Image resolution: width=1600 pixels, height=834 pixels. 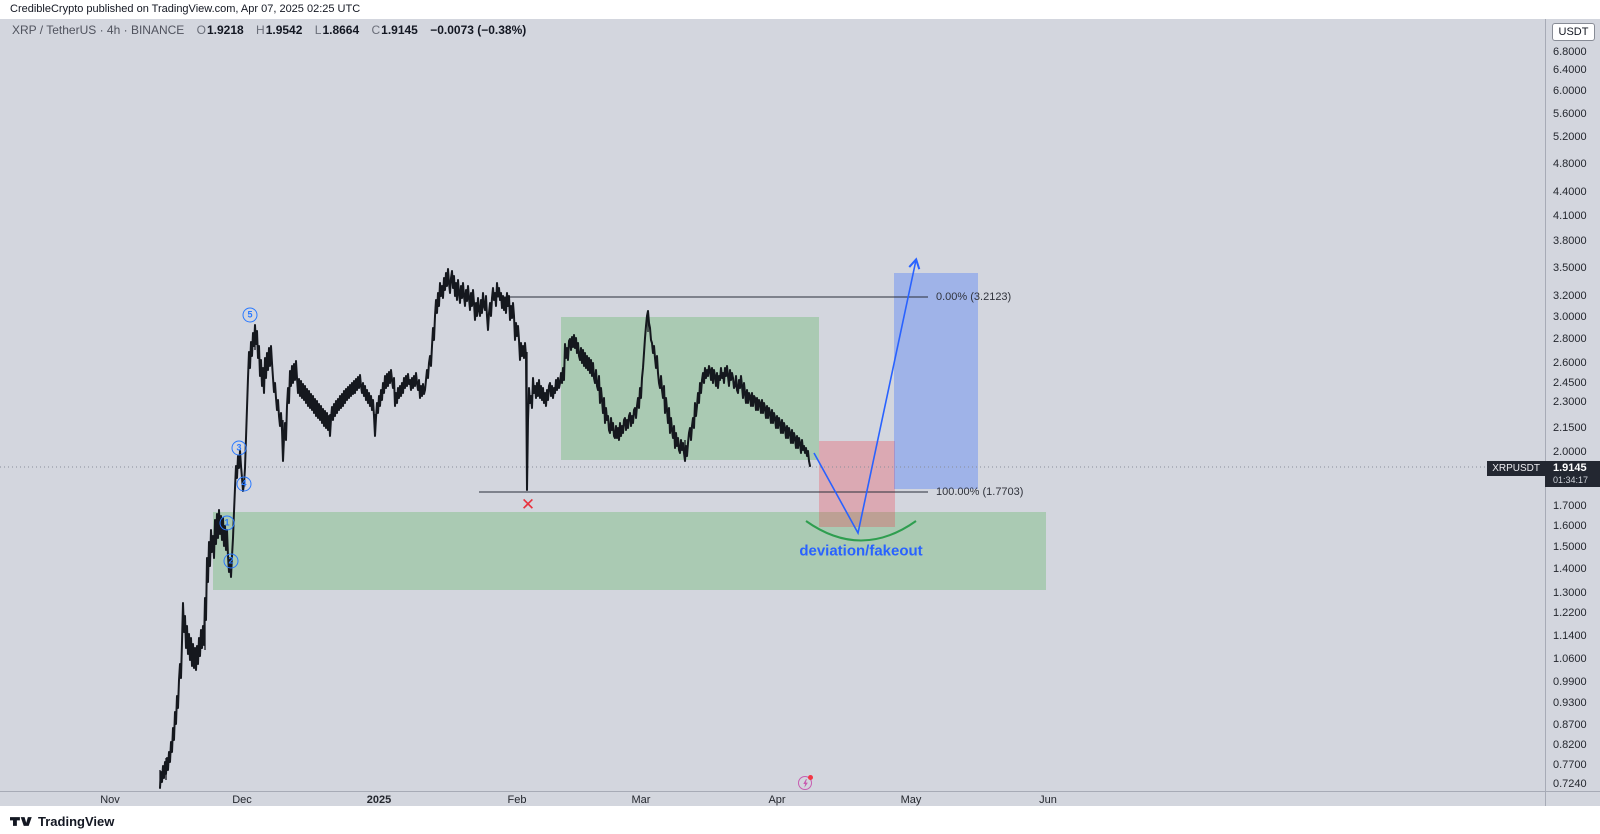 I want to click on fib-level-label-1: 100.00% (1.7703), so click(x=980, y=492).